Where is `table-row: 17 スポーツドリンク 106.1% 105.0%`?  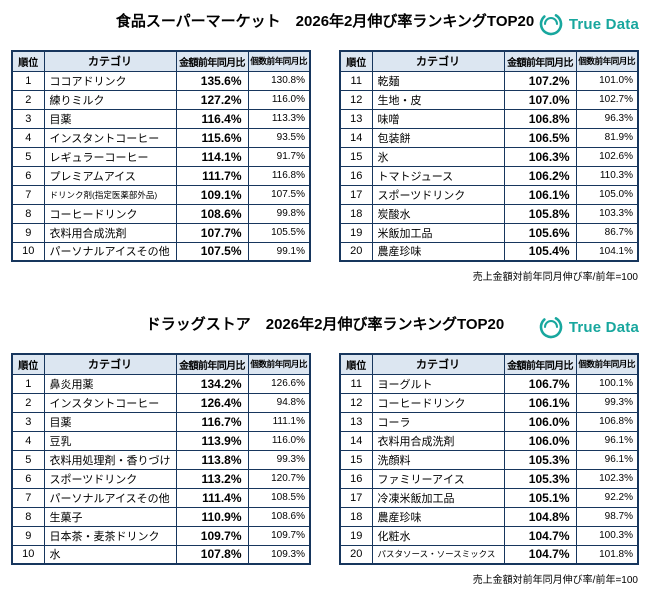
table-row: 17 スポーツドリンク 106.1% 105.0% is located at coordinates (489, 194).